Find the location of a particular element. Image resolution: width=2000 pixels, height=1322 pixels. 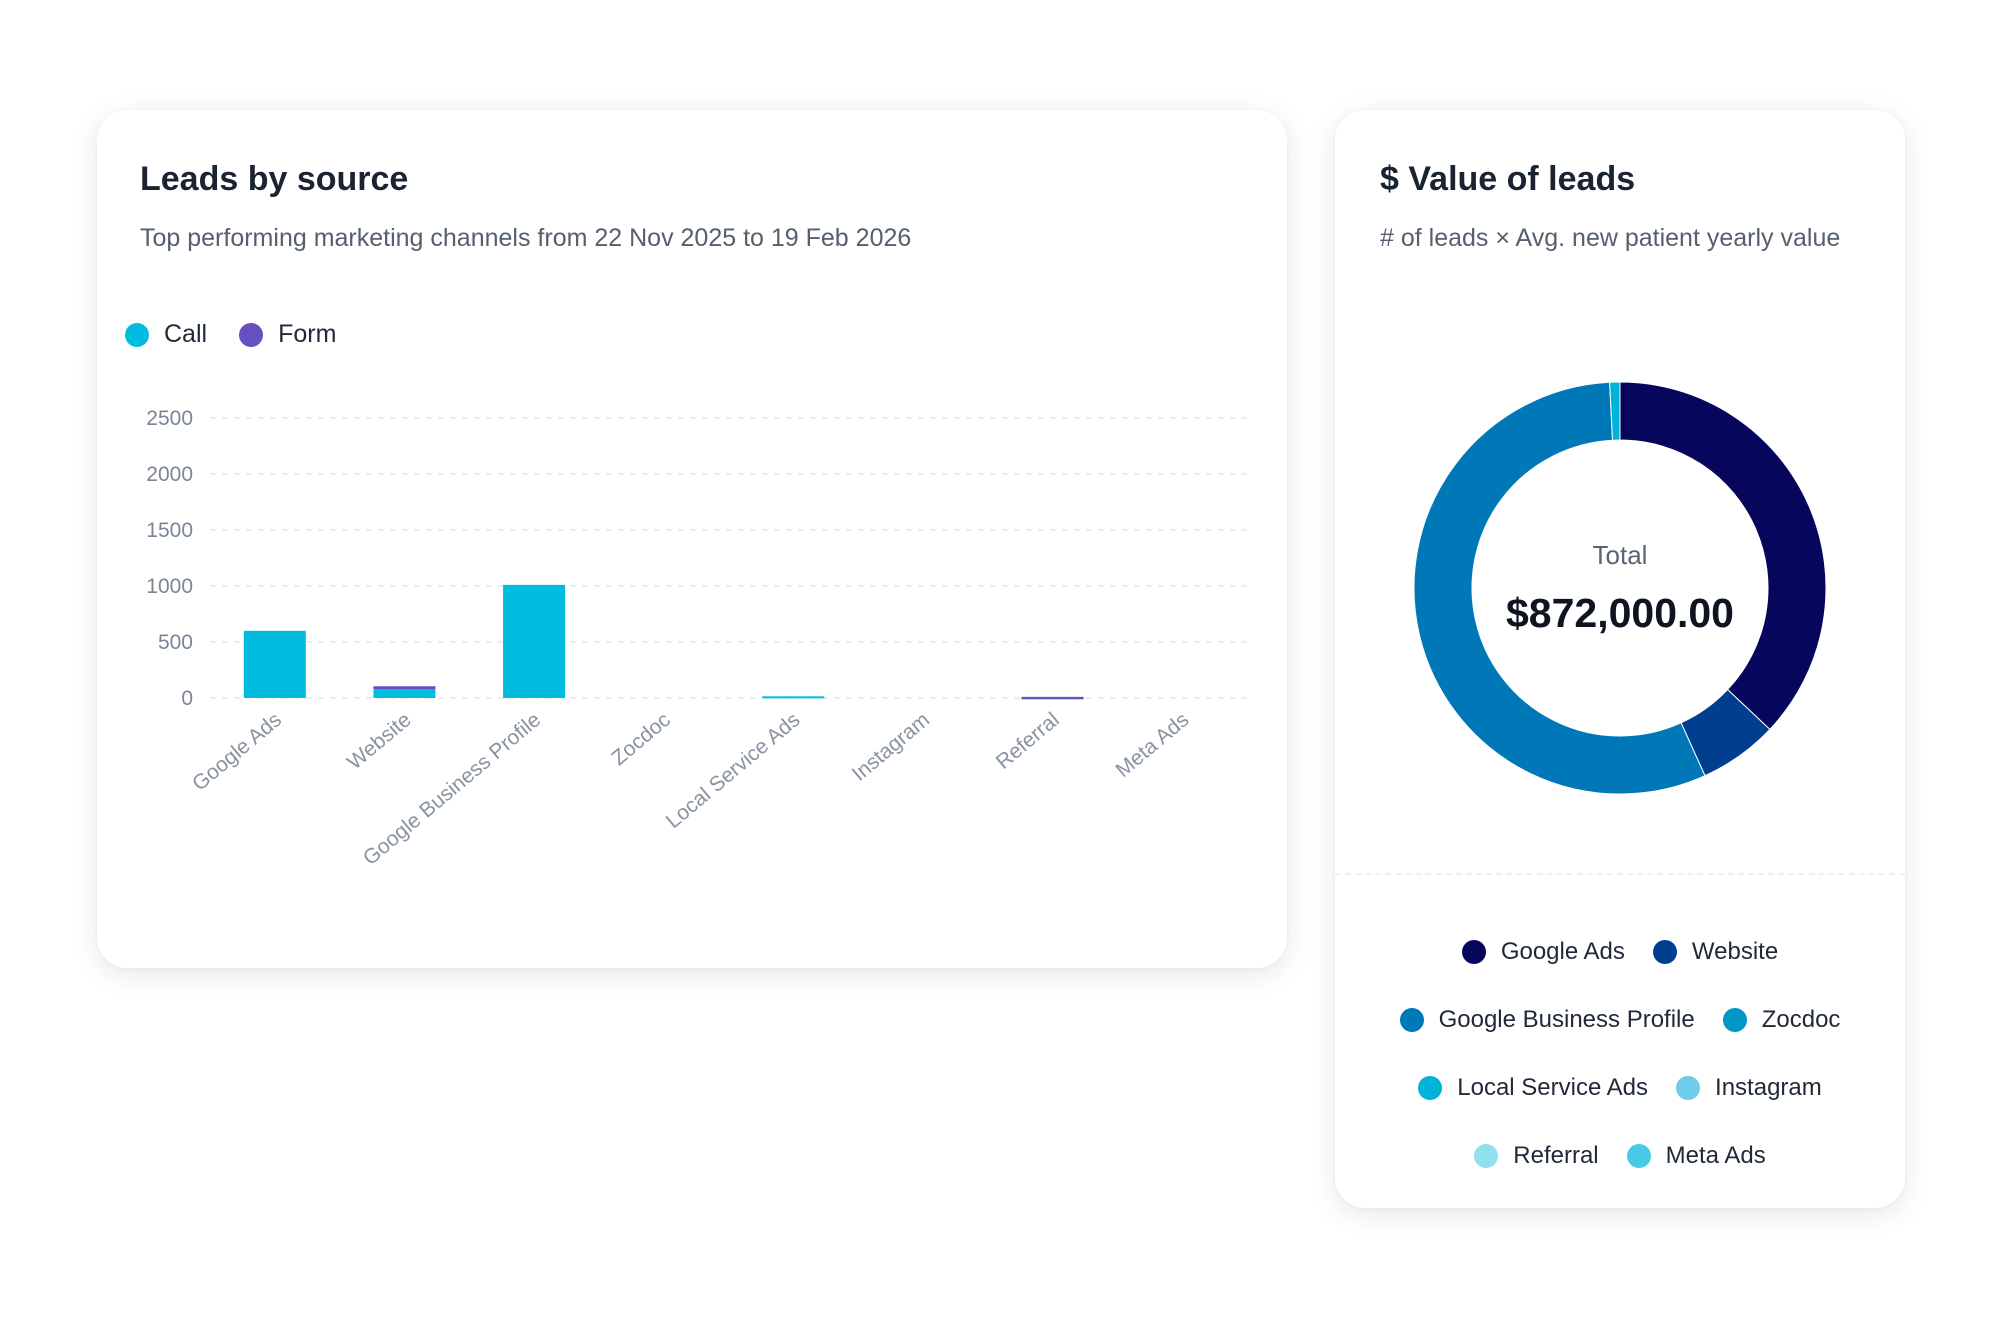

bar-website-call is located at coordinates (404, 693).